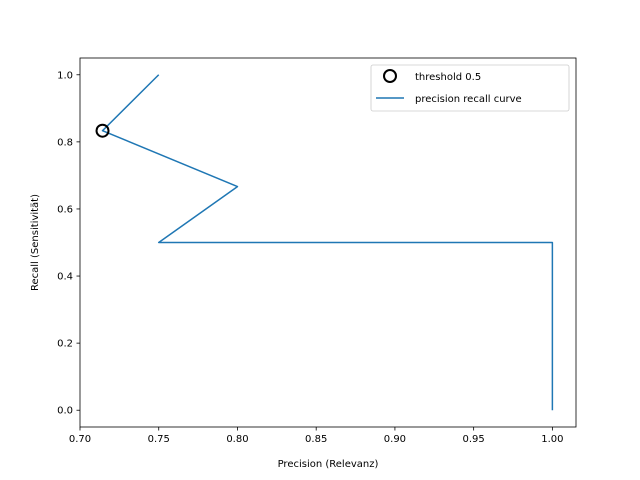 The width and height of the screenshot is (640, 480). What do you see at coordinates (390, 76) in the screenshot?
I see `legend-threshold-marker` at bounding box center [390, 76].